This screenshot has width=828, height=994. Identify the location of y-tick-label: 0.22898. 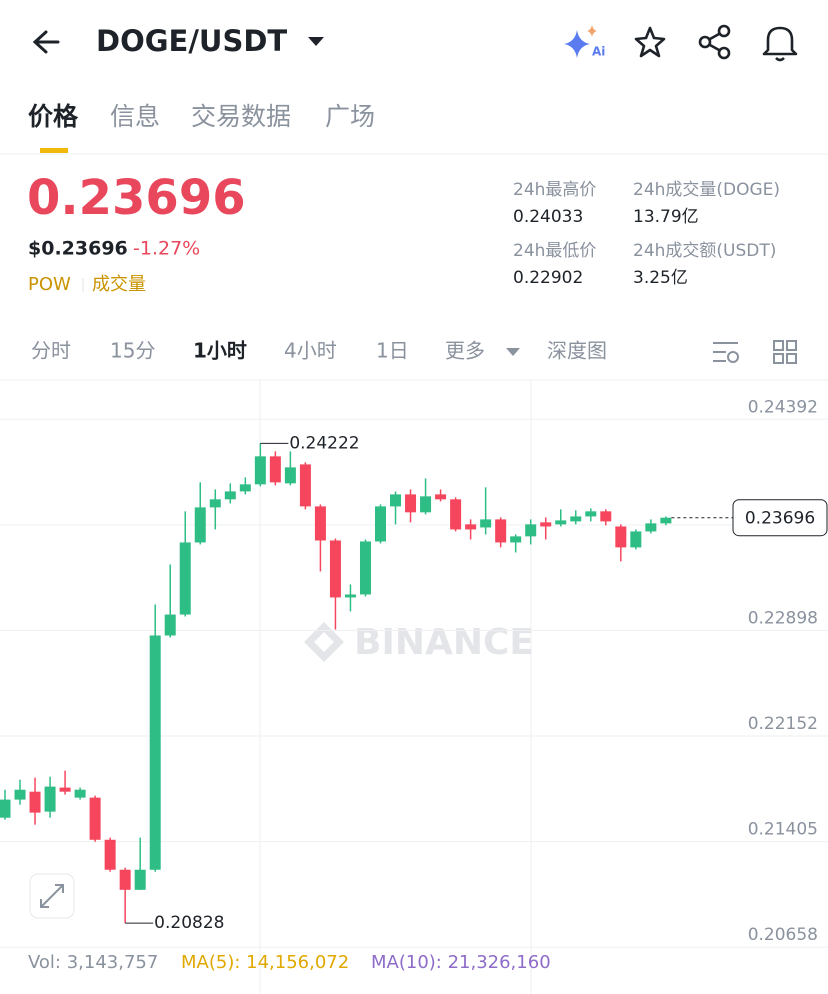
(783, 619).